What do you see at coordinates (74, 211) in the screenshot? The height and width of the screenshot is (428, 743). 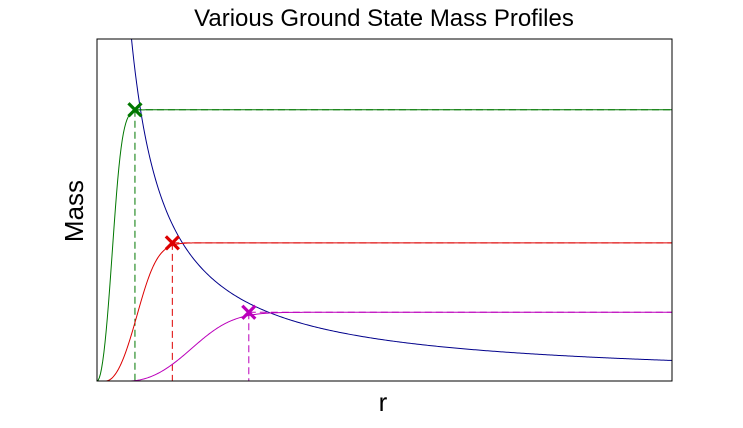 I see `y-axis-label: Mass` at bounding box center [74, 211].